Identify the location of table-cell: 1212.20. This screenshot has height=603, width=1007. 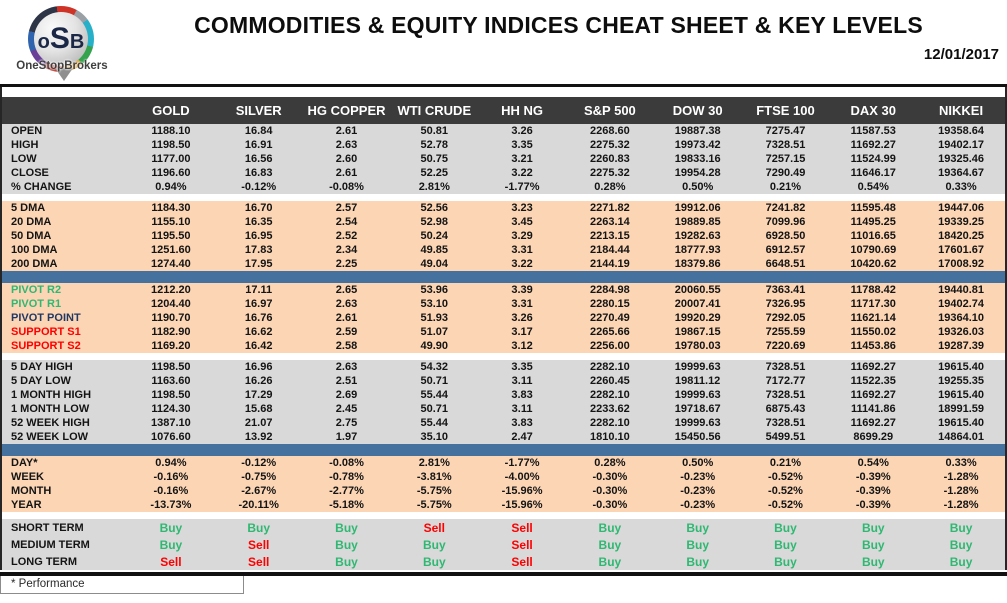
(171, 290).